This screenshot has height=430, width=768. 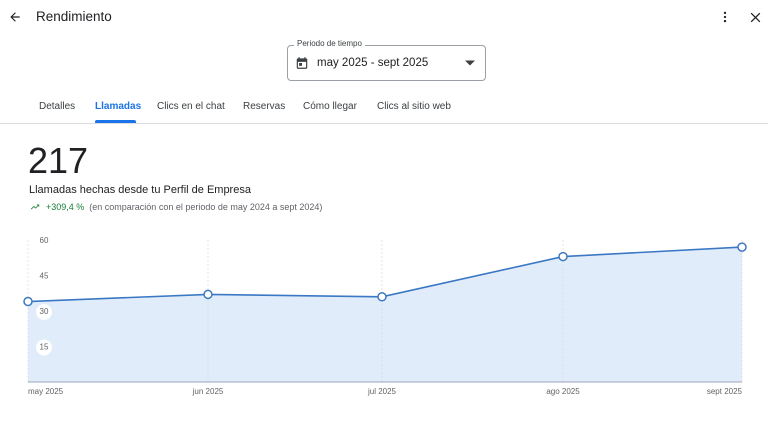 I want to click on tab-reservas: Reservas, so click(x=264, y=106).